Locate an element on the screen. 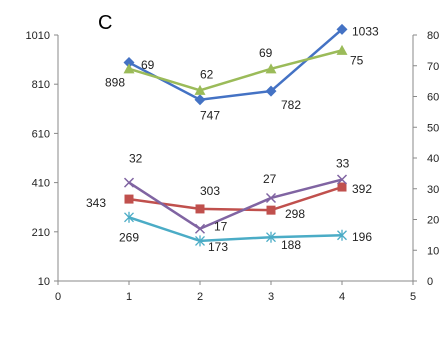 This screenshot has height=339, width=443. panel-label: C is located at coordinates (105, 23).